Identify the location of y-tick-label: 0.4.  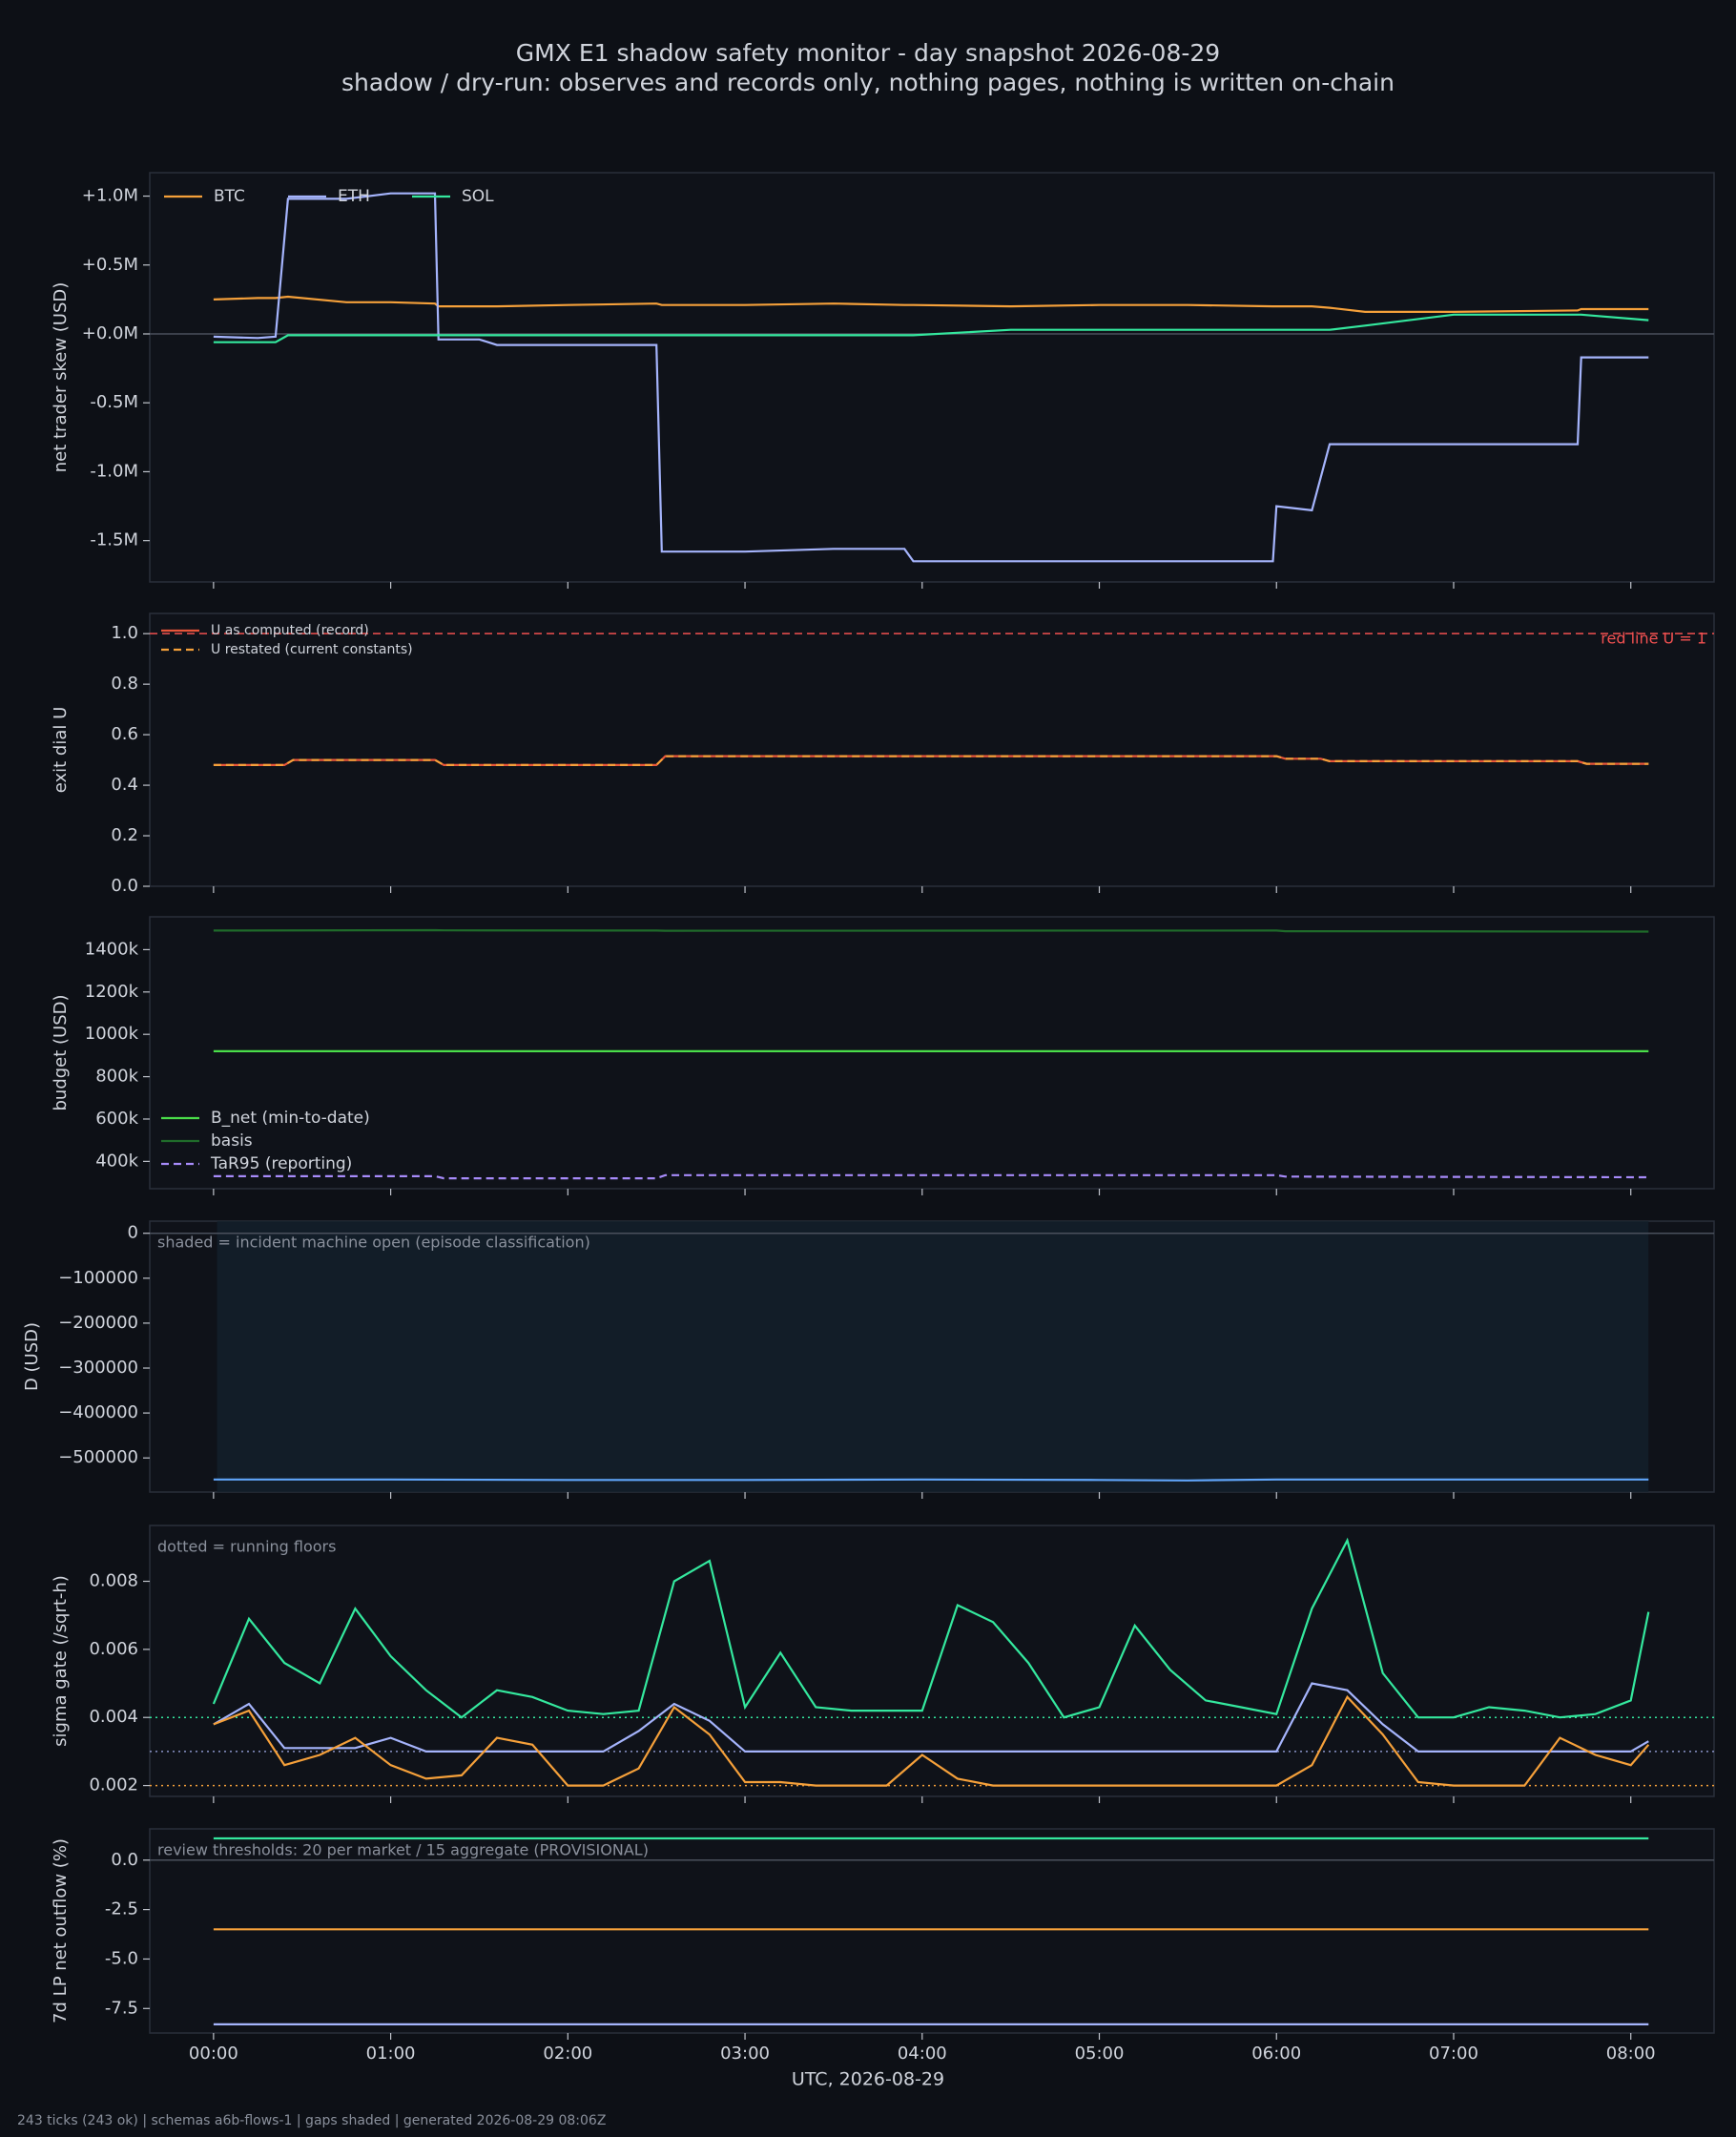
(125, 785).